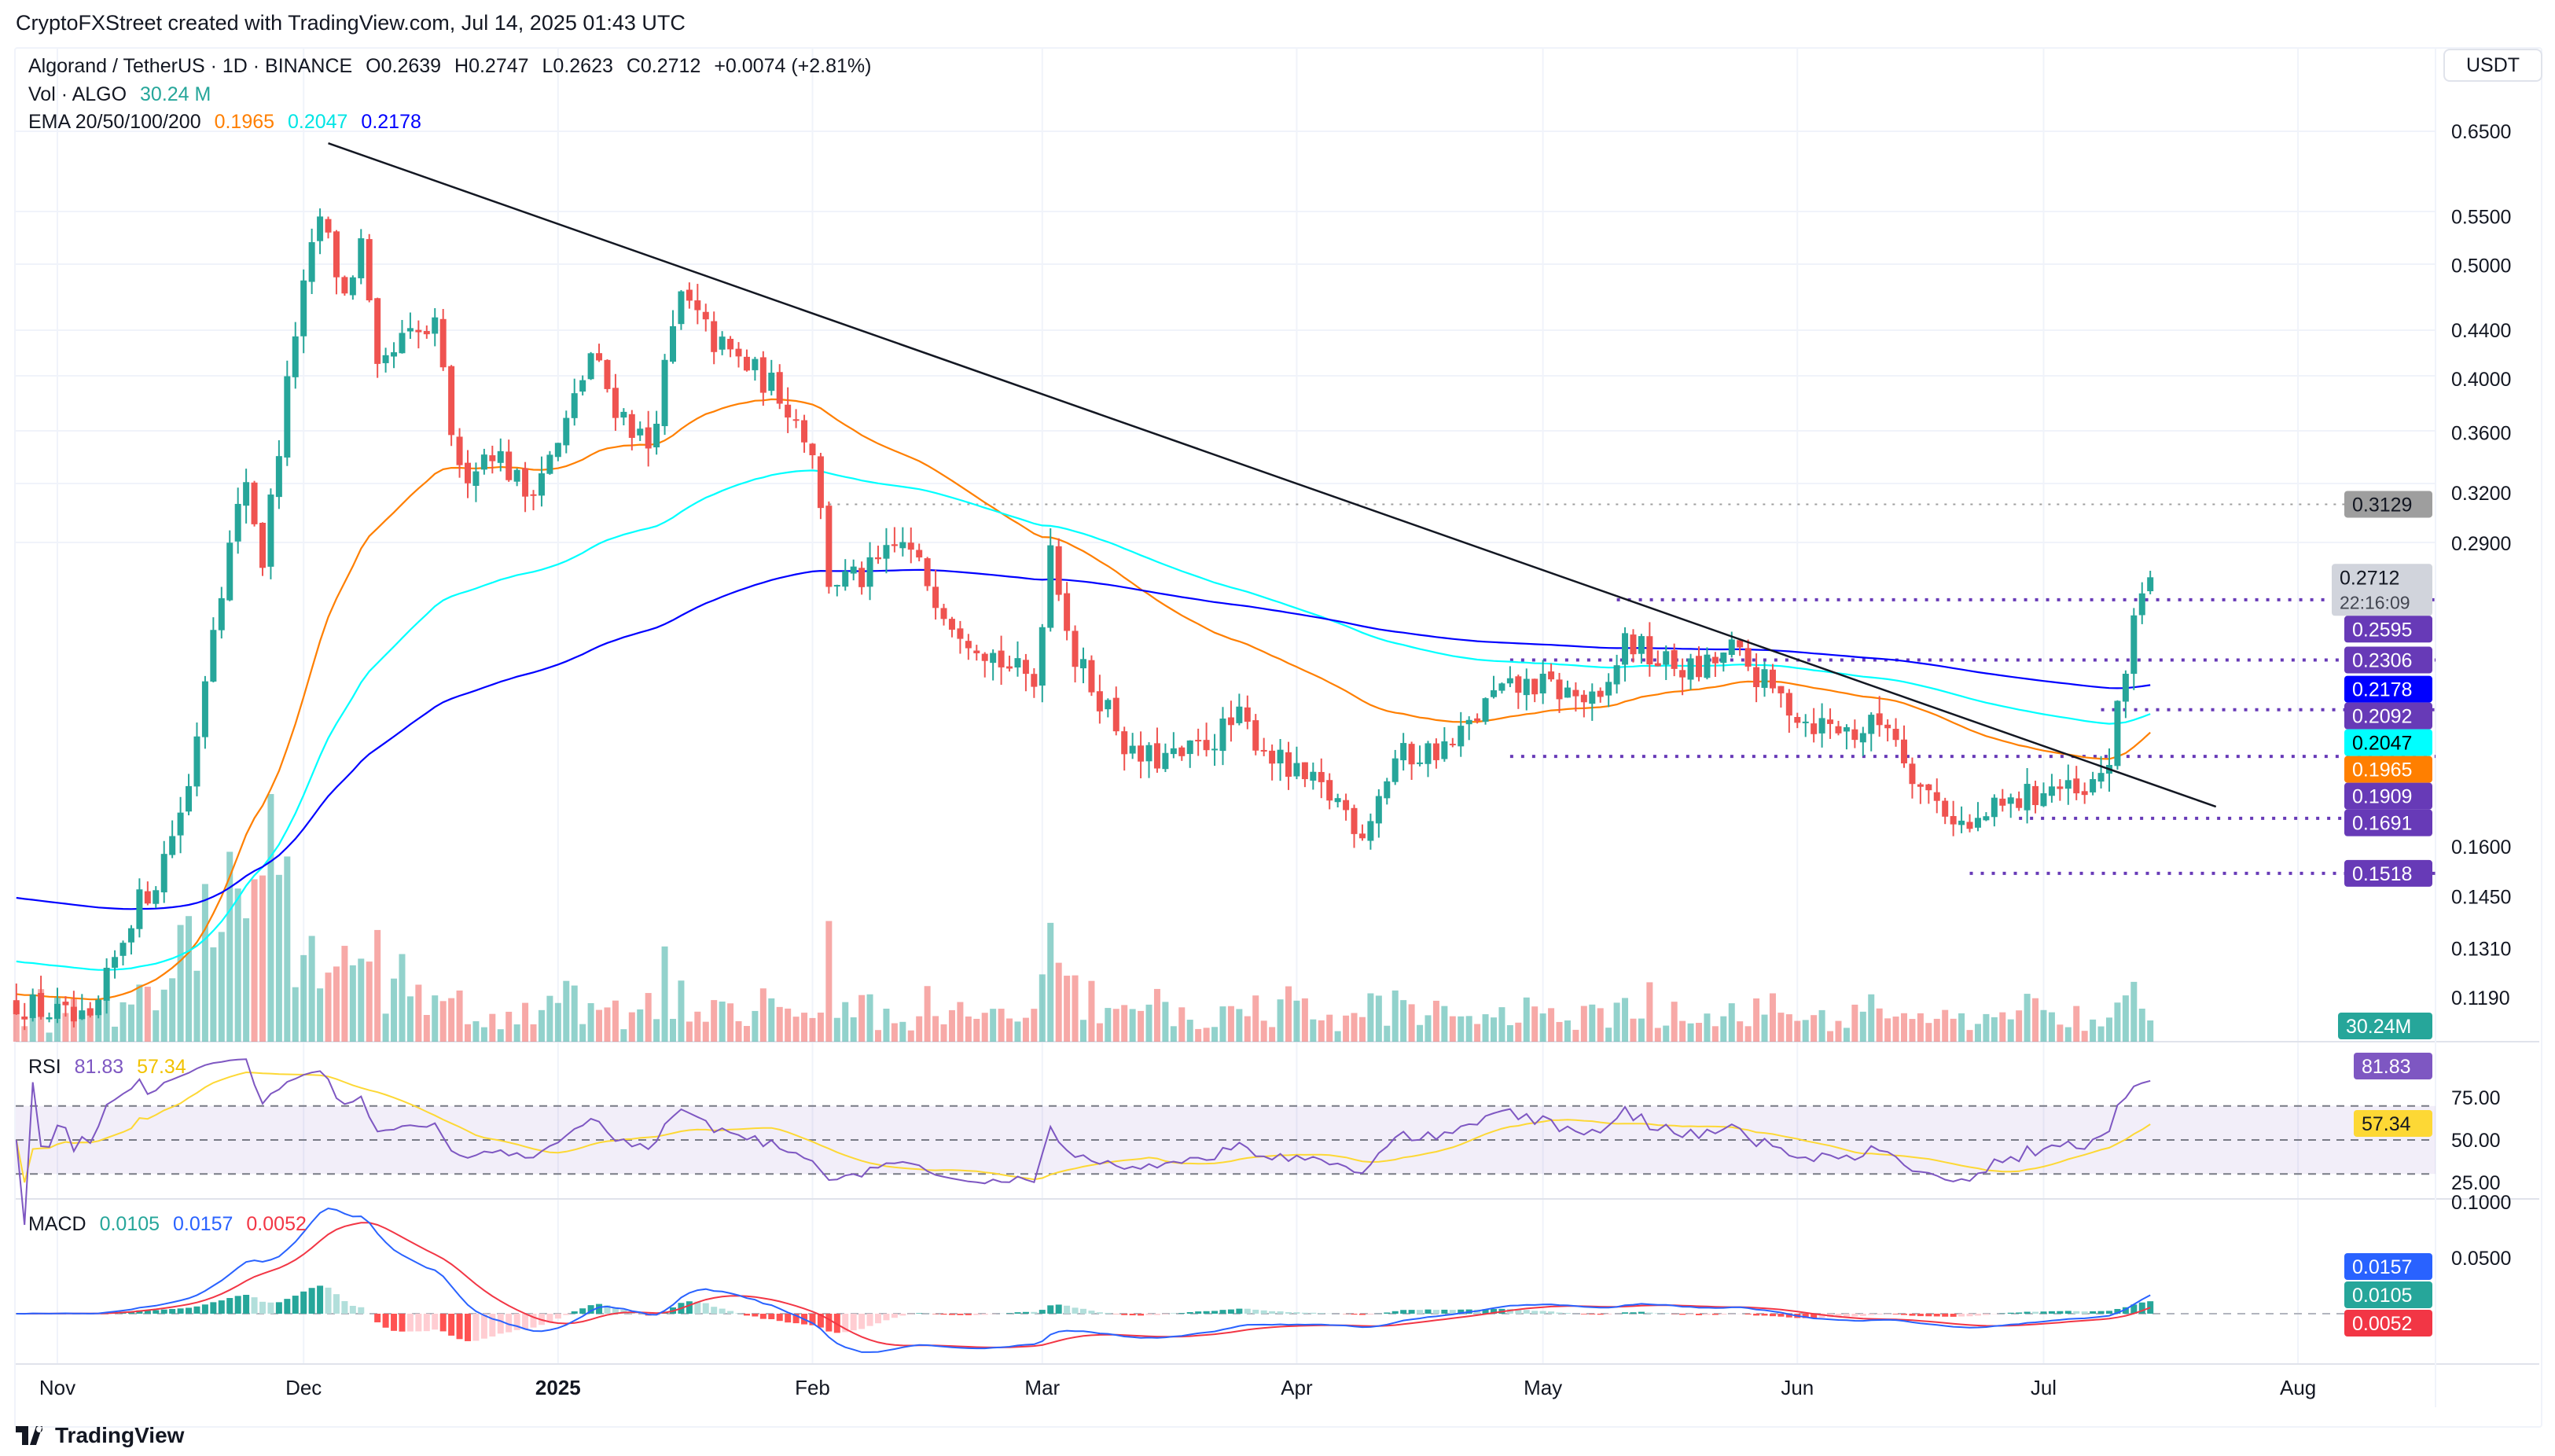 The image size is (2555, 1456). What do you see at coordinates (123, 94) in the screenshot?
I see `volume-legend: Vol · ALGO 30.24 M` at bounding box center [123, 94].